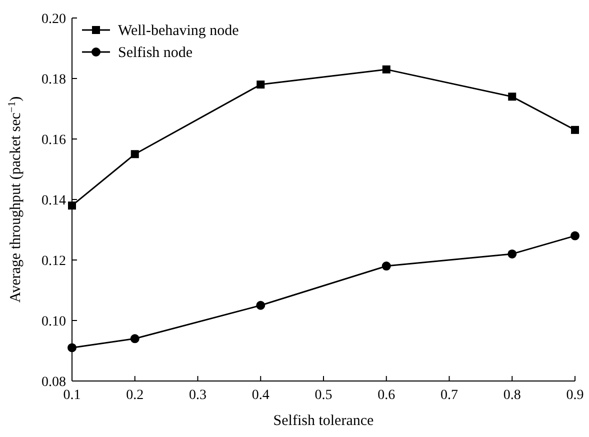 This screenshot has width=589, height=437. Describe the element at coordinates (54, 80) in the screenshot. I see `y-tick-label: 0.18` at that location.